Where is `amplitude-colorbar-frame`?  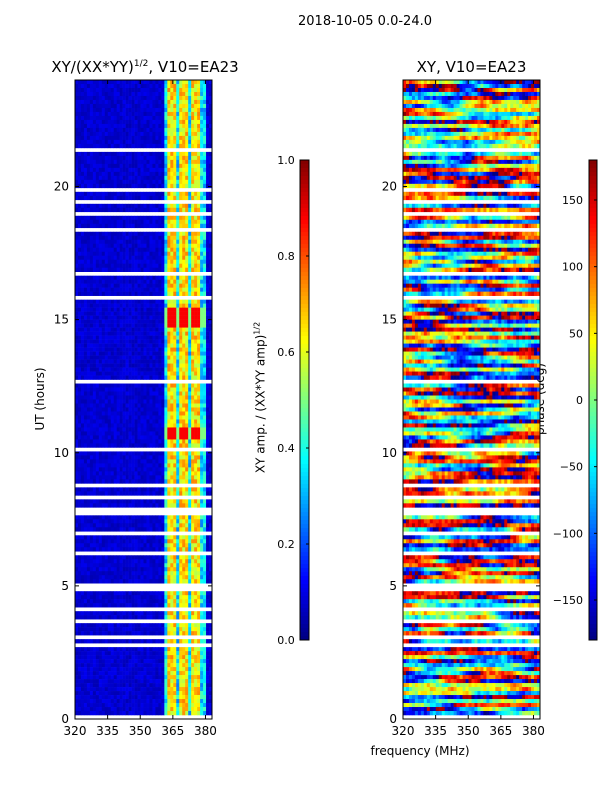
amplitude-colorbar-frame is located at coordinates (304, 400).